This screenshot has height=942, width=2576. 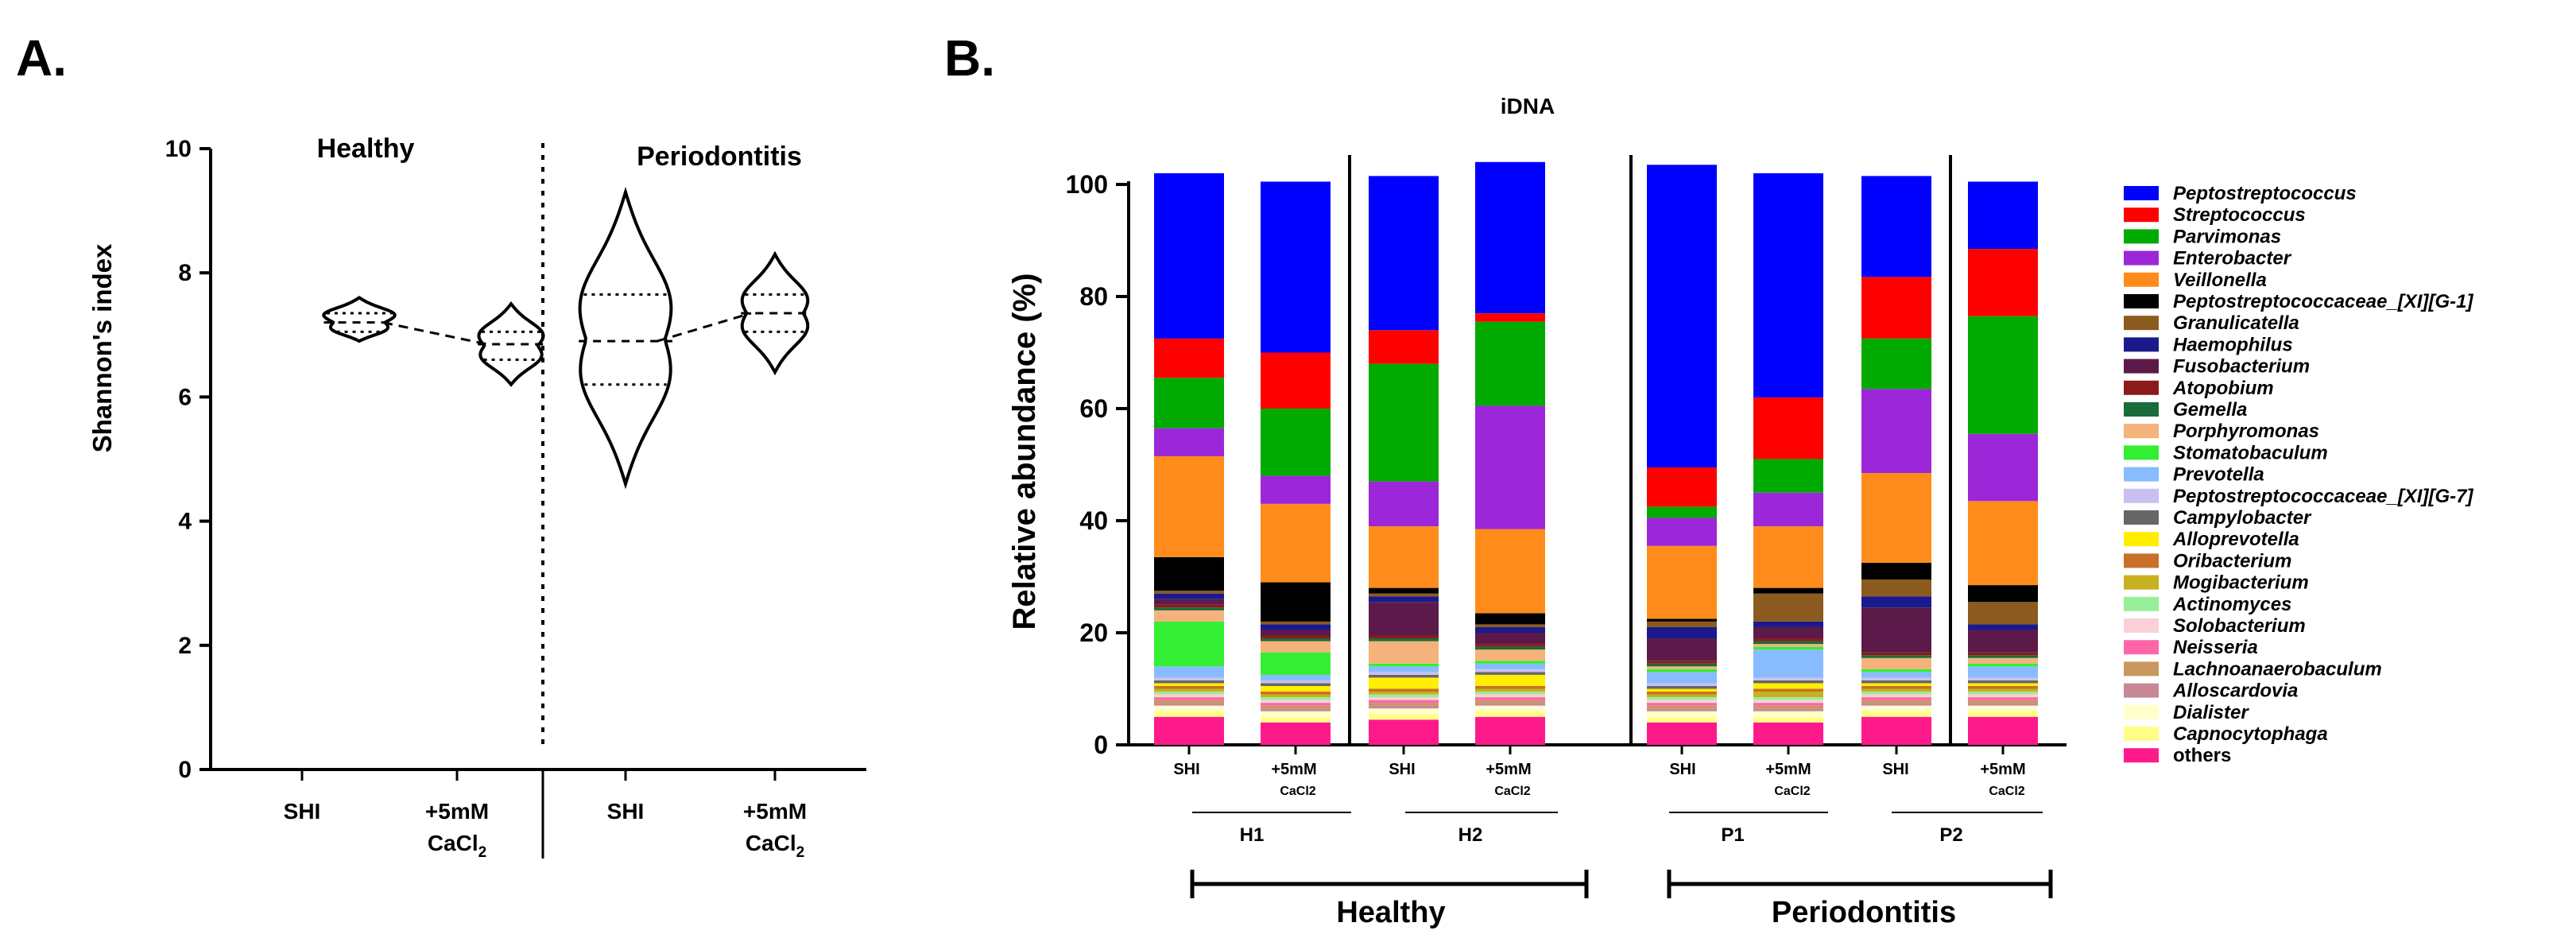 What do you see at coordinates (2239, 215) in the screenshot?
I see `legend-label: Streptococcus` at bounding box center [2239, 215].